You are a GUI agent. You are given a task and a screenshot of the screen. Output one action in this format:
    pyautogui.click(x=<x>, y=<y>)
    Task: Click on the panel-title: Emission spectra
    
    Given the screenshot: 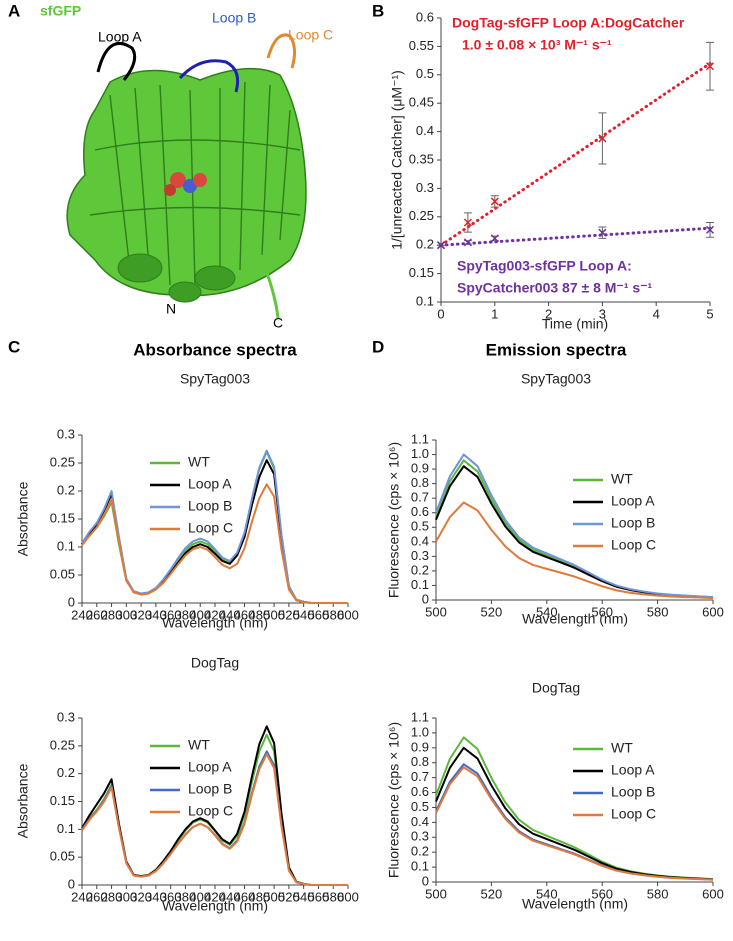 What is the action you would take?
    pyautogui.click(x=556, y=349)
    